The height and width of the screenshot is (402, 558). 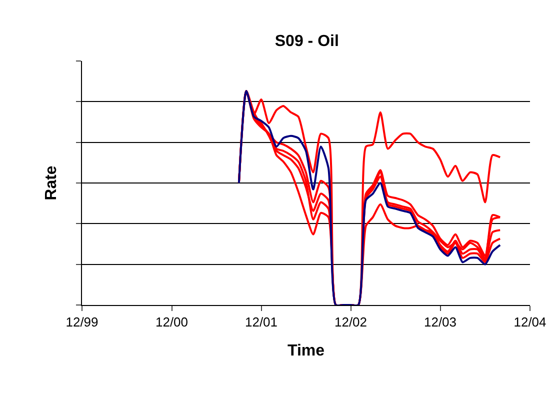 What do you see at coordinates (261, 322) in the screenshot?
I see `x-tick-label: 12/01` at bounding box center [261, 322].